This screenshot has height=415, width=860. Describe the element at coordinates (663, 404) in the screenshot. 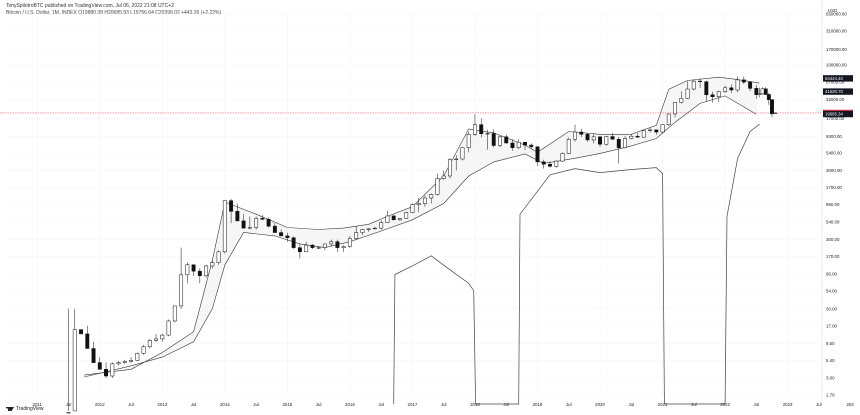

I see `time-tick-label: 2021` at that location.